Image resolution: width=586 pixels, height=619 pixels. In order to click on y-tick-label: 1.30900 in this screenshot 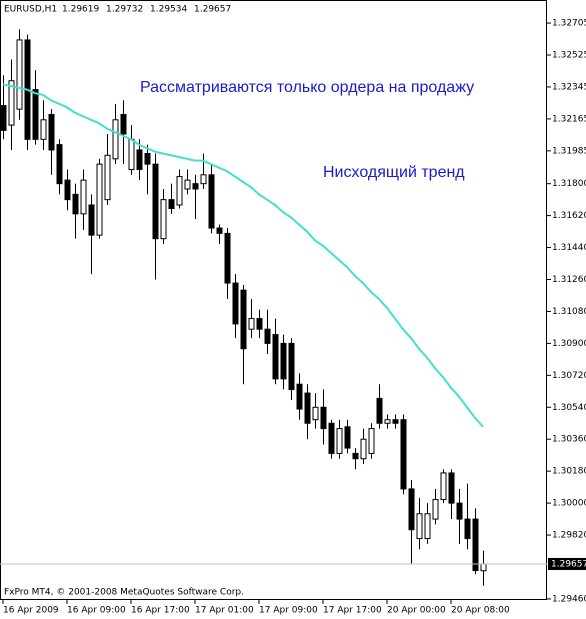, I will do `click(569, 344)`.